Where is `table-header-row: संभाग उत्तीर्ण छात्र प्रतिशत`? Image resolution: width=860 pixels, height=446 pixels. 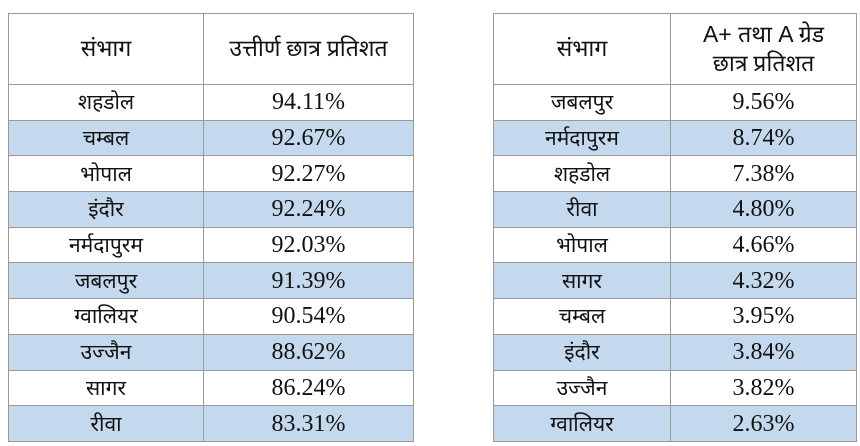 table-header-row: संभाग उत्तीर्ण छात्र प्रतिशत is located at coordinates (211, 49).